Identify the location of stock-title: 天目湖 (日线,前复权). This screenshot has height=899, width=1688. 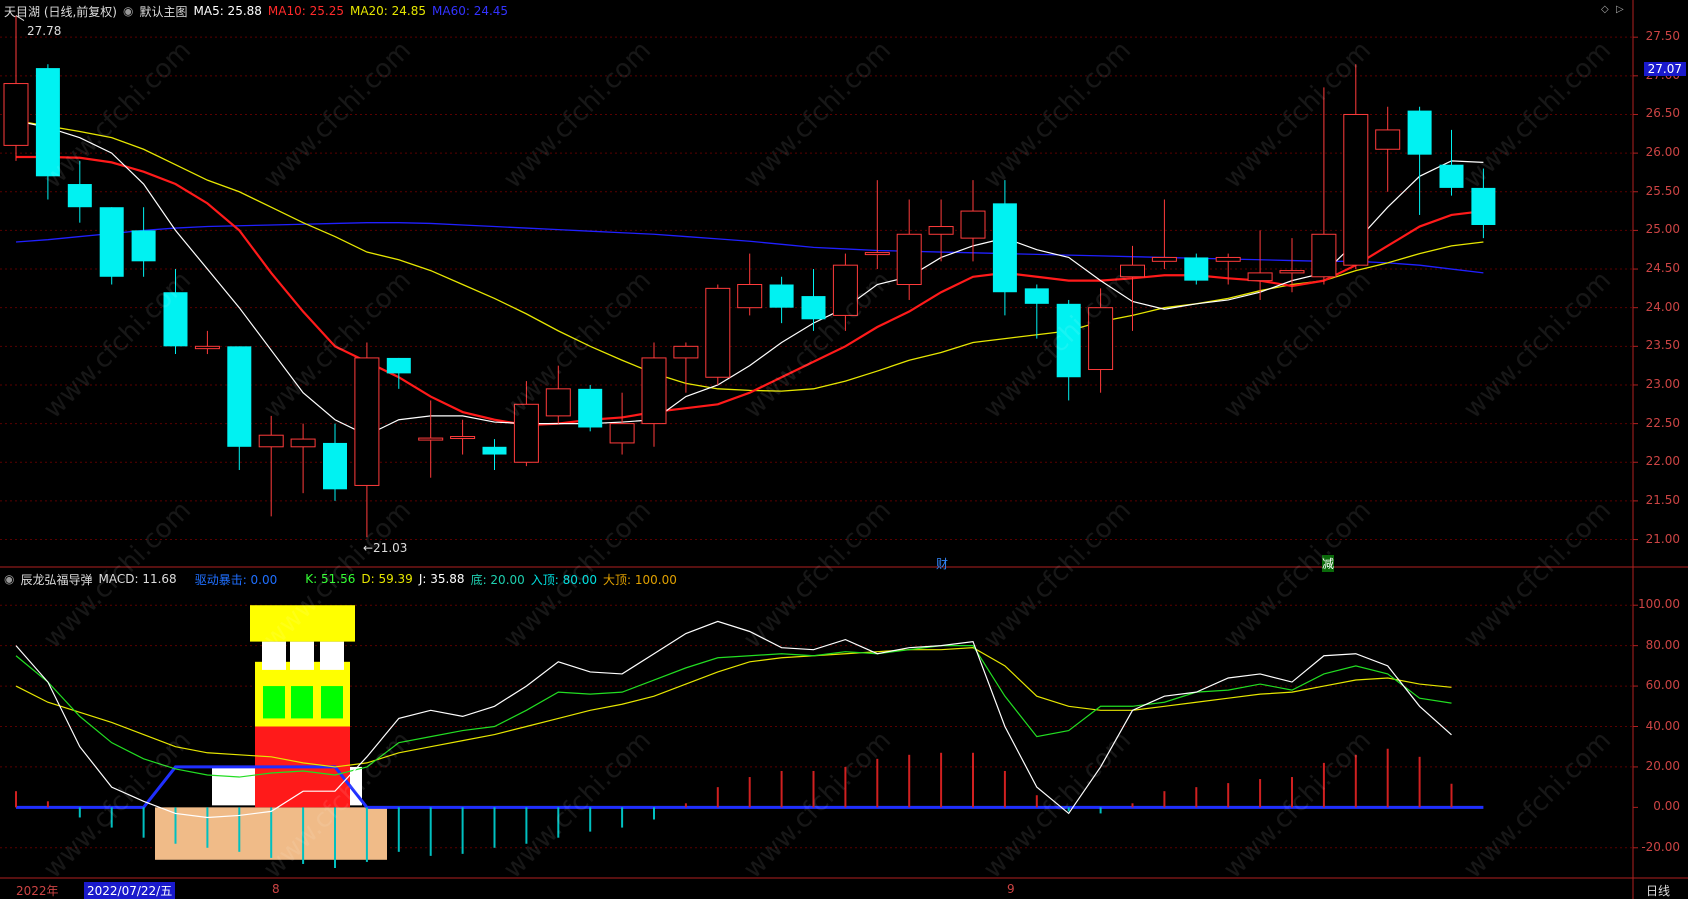
(60, 11).